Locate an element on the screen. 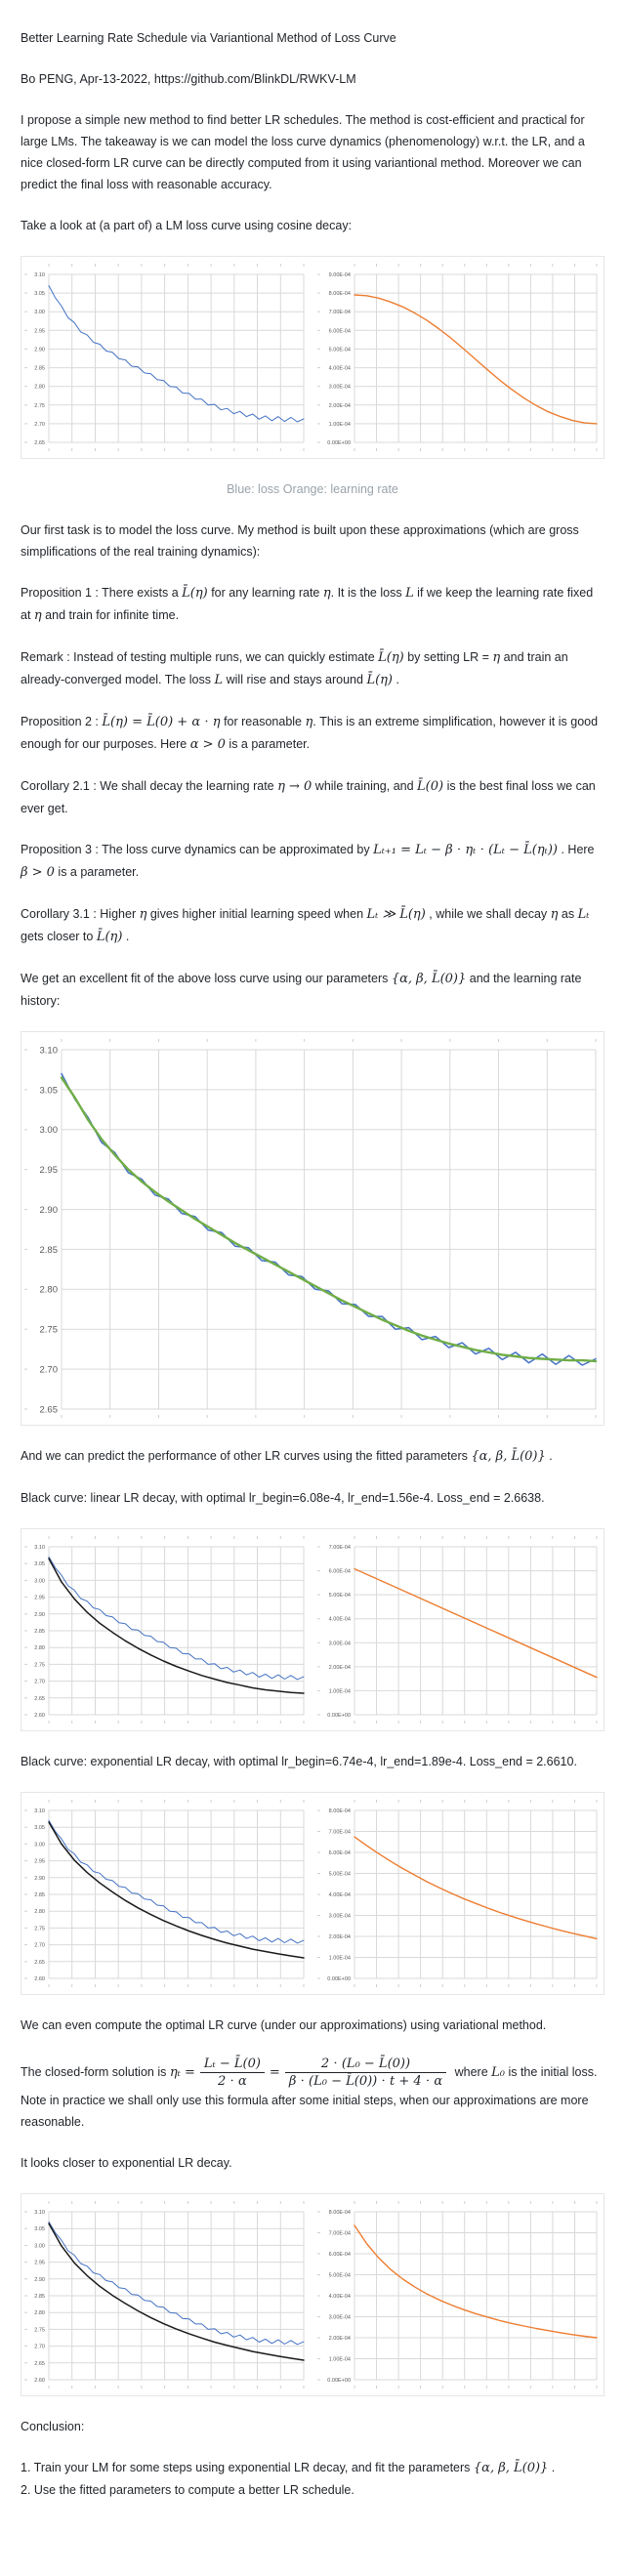 This screenshot has height=2576, width=625. figure-loss-fit: 3.10 3.05 3.00 2.95 2.90 2.85 2.80 2.75 2.70 2.65 is located at coordinates (312, 1228).